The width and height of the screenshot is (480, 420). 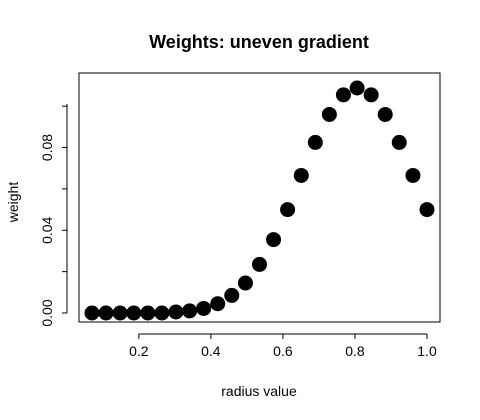 What do you see at coordinates (259, 42) in the screenshot?
I see `chart-title: Weights: uneven gradient` at bounding box center [259, 42].